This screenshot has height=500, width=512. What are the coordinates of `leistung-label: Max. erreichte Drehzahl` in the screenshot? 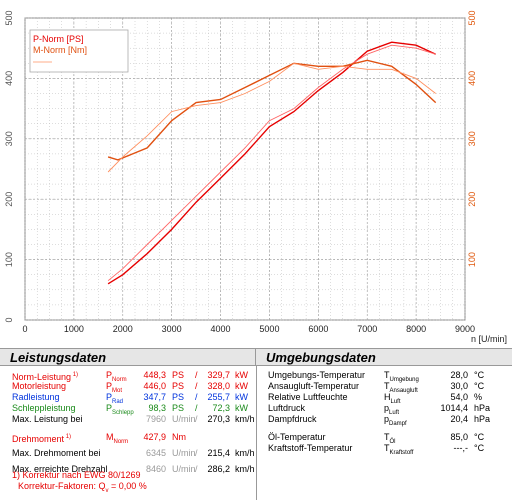 It's located at (60, 469).